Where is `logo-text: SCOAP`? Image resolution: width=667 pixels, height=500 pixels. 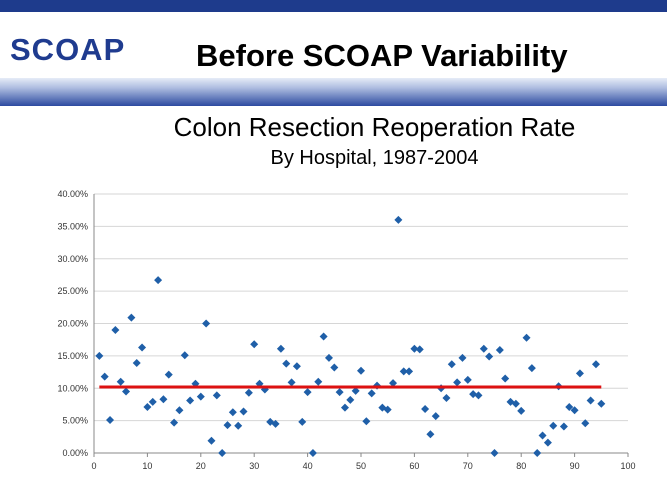 logo-text: SCOAP is located at coordinates (68, 49).